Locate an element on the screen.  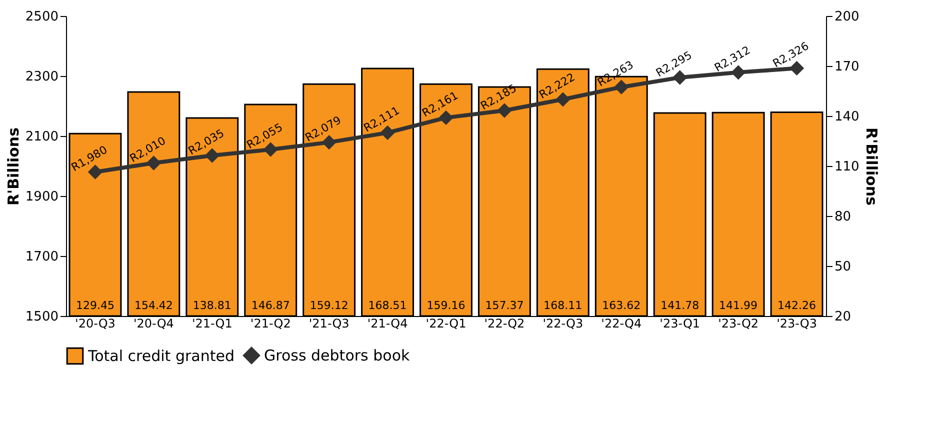
y-tick-label: 1500 is located at coordinates (41, 317).